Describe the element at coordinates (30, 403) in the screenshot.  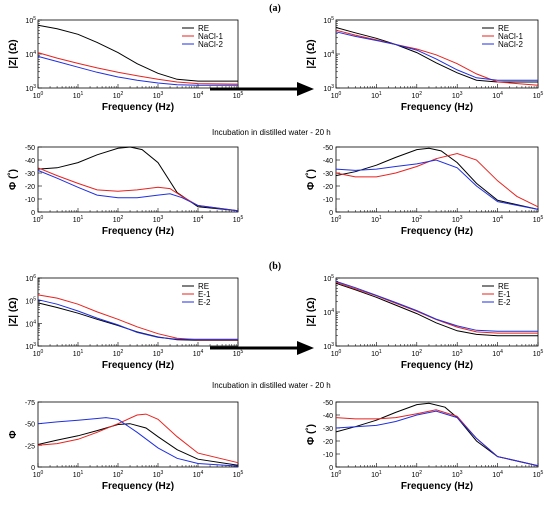
I see `y-tick-label: -75` at that location.